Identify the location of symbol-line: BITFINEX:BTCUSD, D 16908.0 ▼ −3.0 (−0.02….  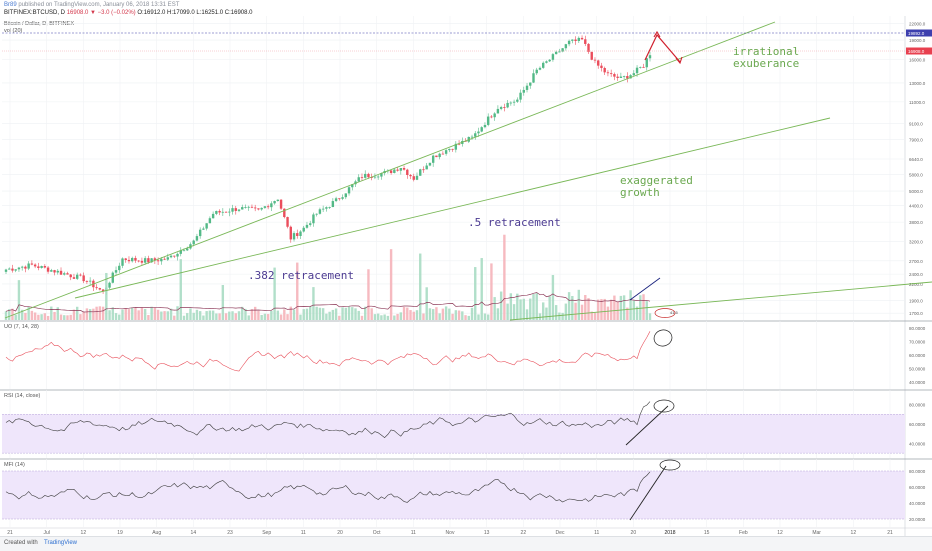
(128, 13).